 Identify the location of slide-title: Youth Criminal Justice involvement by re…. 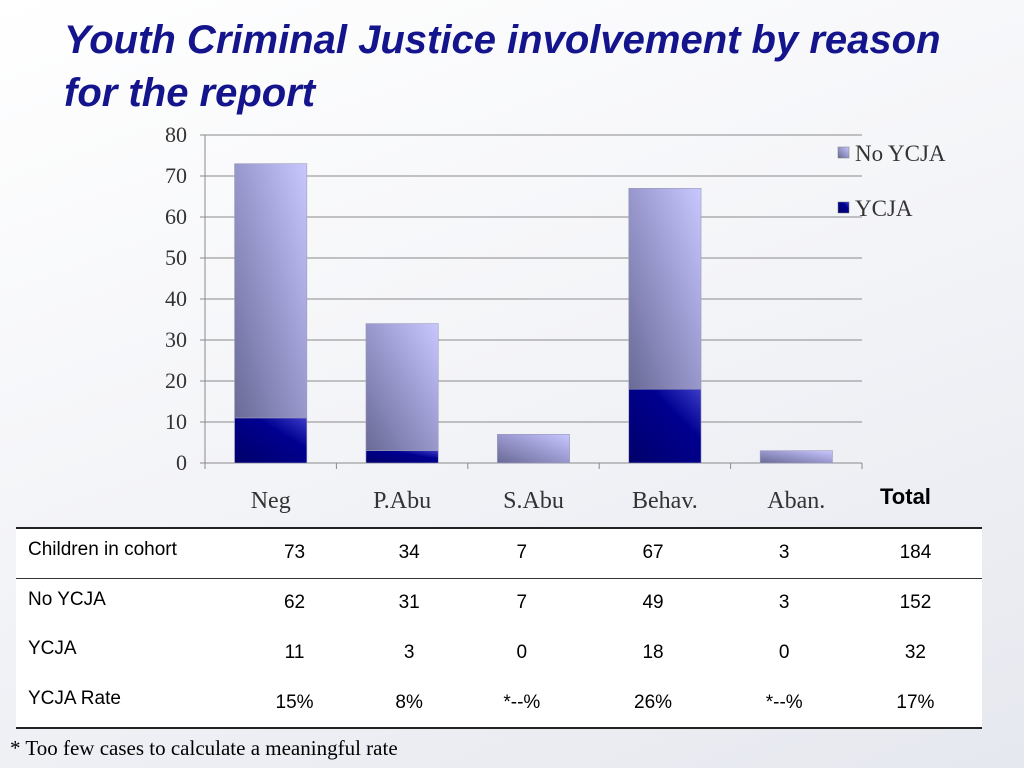
(502, 66).